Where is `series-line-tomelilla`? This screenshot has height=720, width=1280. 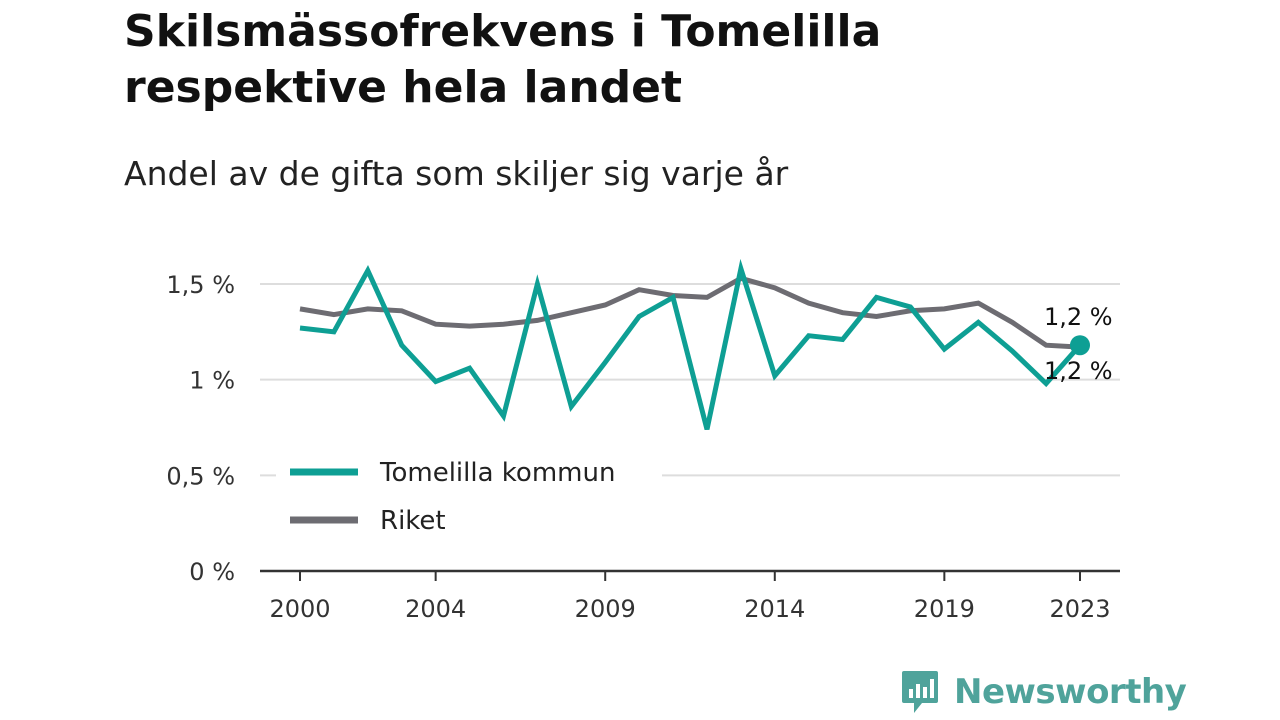
series-line-tomelilla is located at coordinates (690, 344).